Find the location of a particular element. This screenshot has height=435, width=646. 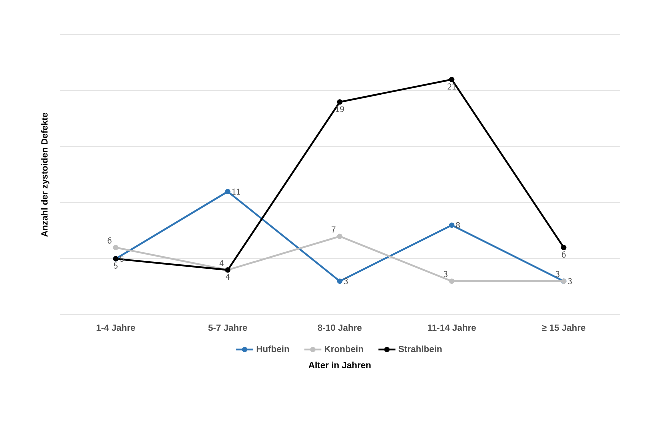

x-tick-label: 8-10 Jahre is located at coordinates (340, 328).